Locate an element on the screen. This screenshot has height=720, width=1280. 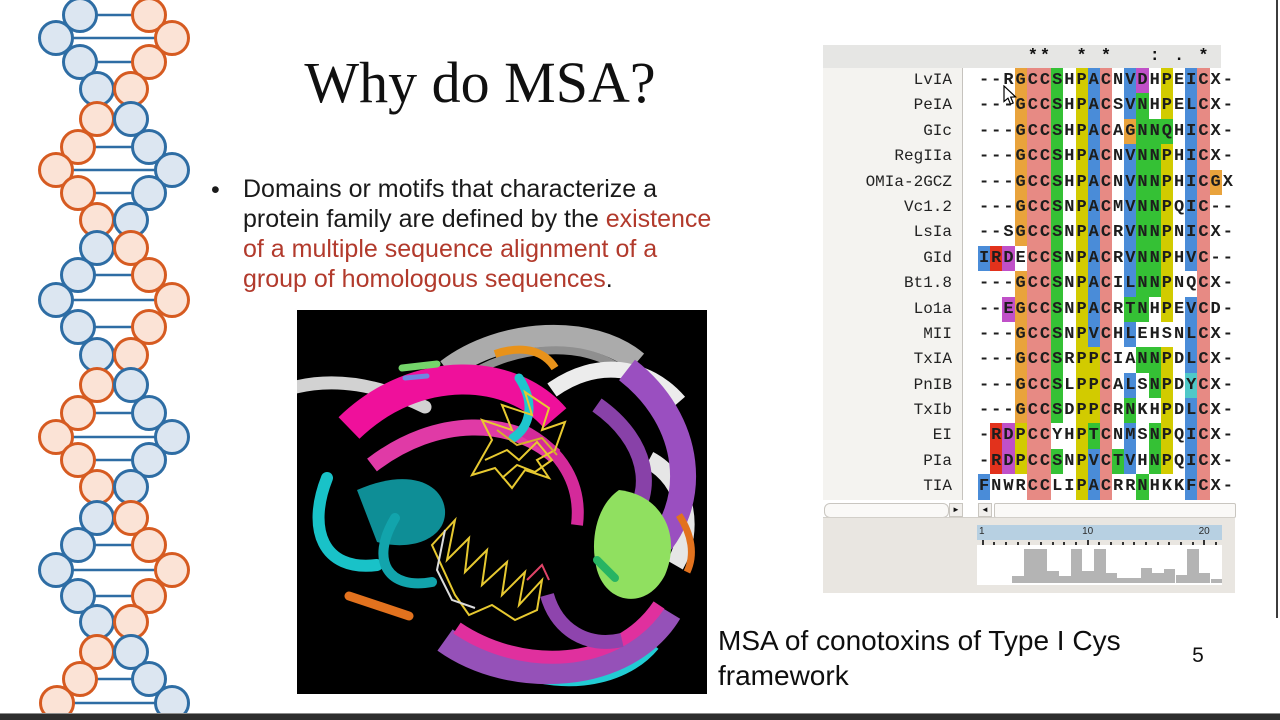
sequence-name: PIa is located at coordinates (937, 460).